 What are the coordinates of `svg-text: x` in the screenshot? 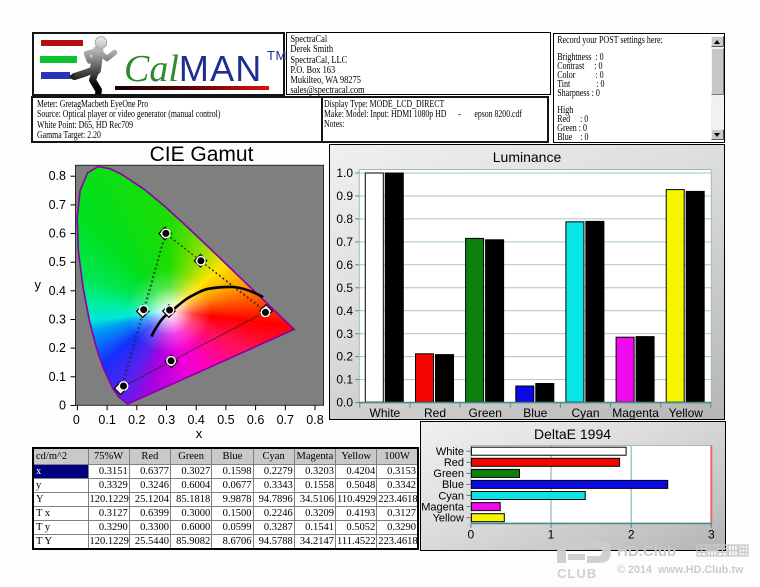 It's located at (199, 433).